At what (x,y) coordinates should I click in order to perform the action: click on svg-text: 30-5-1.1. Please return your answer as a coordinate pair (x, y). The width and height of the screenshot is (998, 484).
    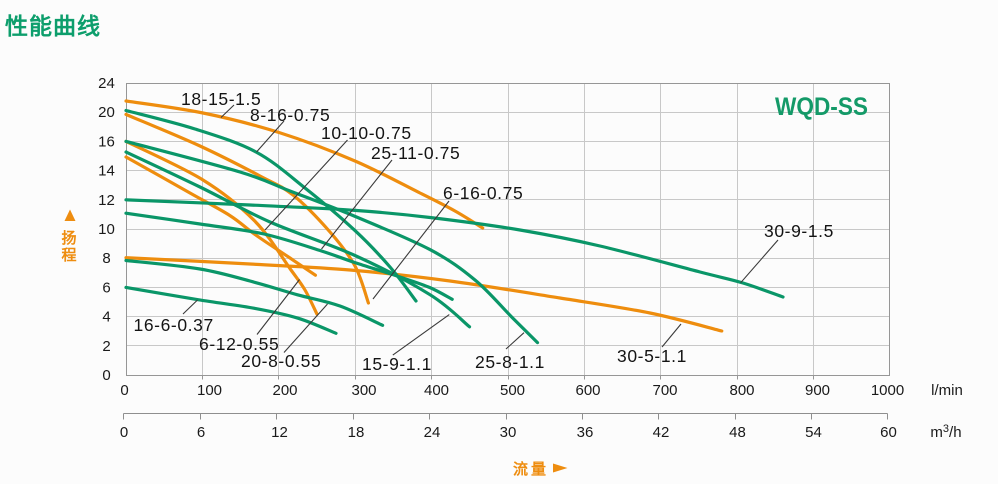
    Looking at the image, I should click on (652, 356).